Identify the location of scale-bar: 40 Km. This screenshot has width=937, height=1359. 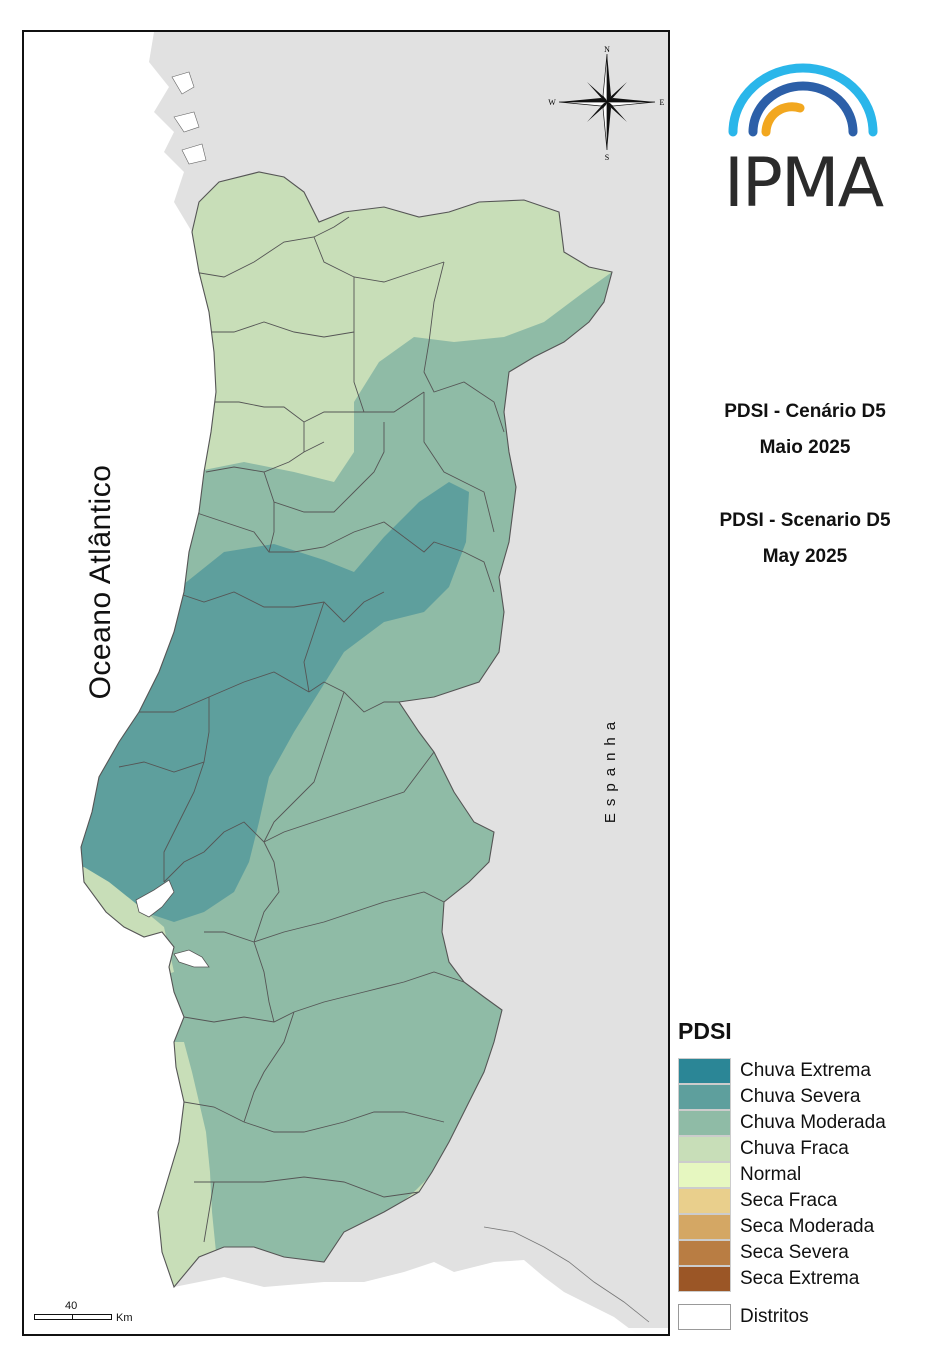
(99, 1315).